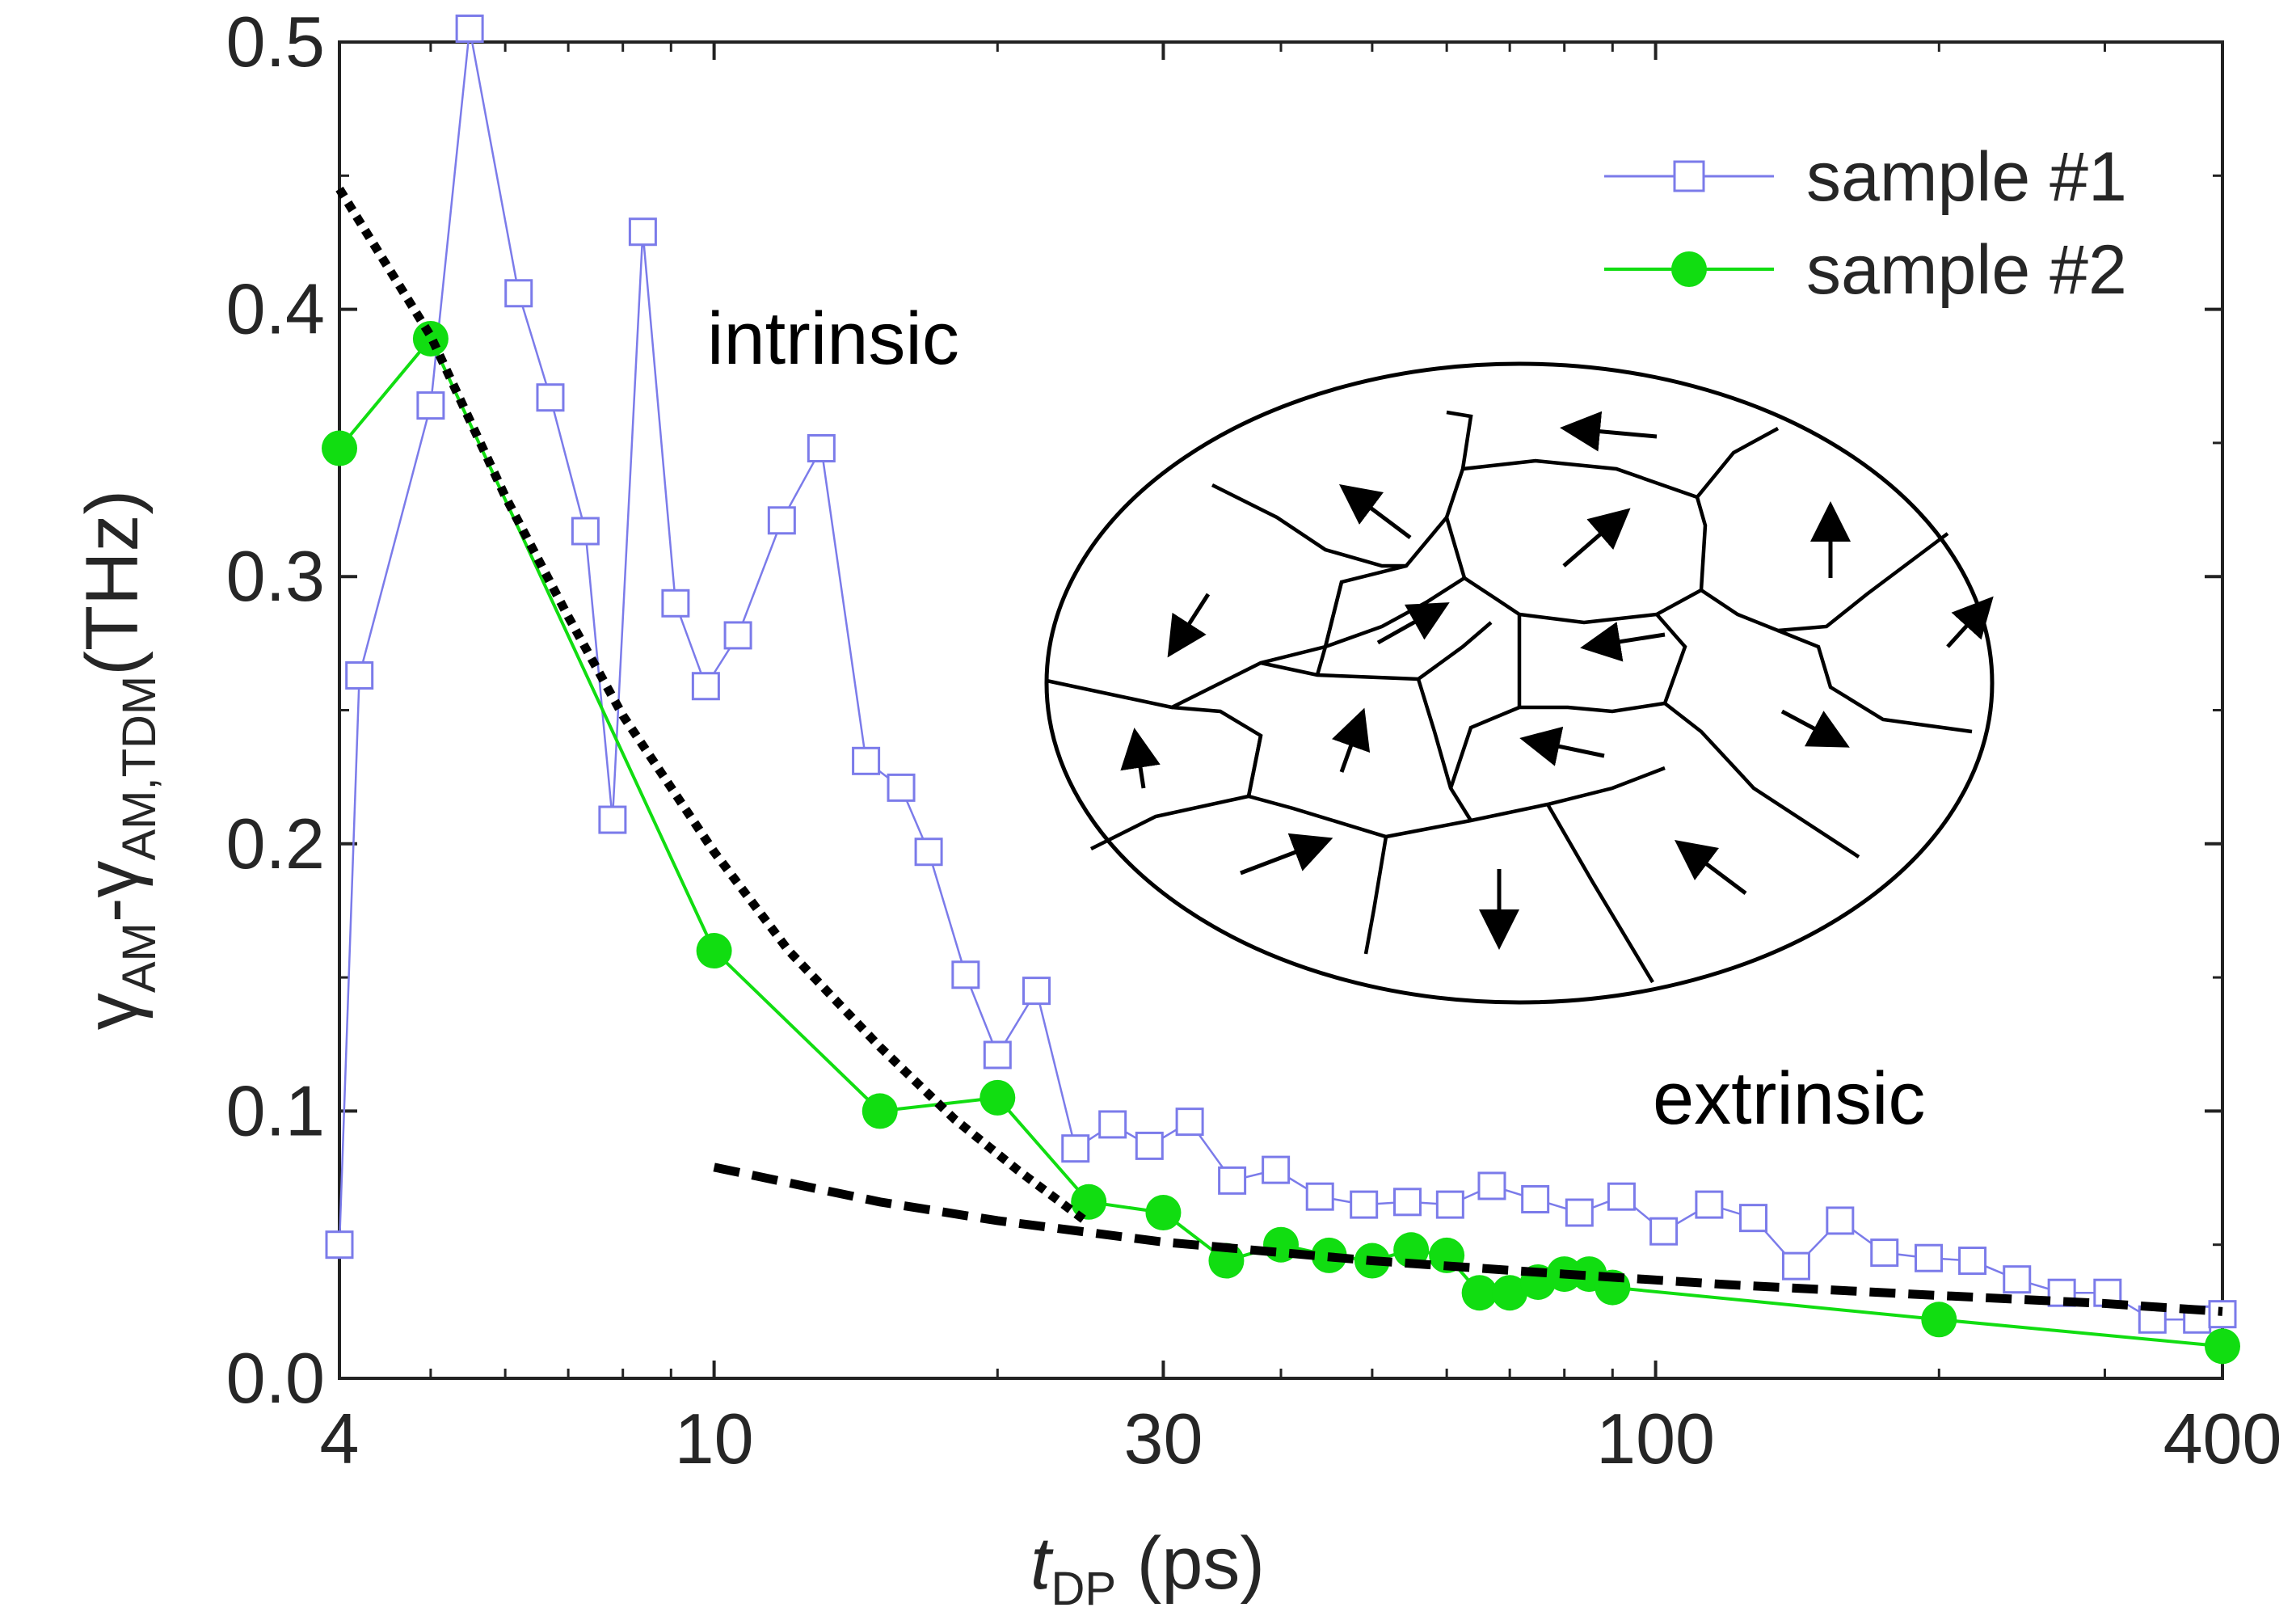  What do you see at coordinates (1789, 1098) in the screenshot?
I see `annotation-extrinsic: extrinsic` at bounding box center [1789, 1098].